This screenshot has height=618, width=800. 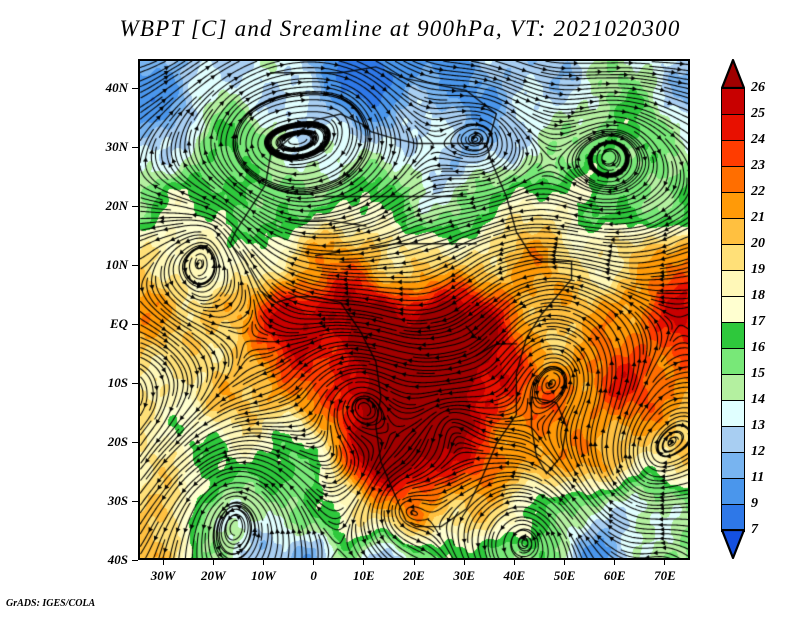 I want to click on colorbar-tick-label: 18, so click(x=758, y=295).